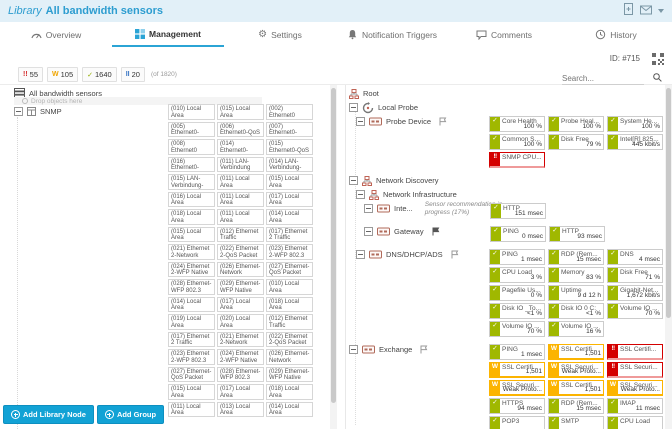  Describe the element at coordinates (191, 129) in the screenshot. I see `library-sensor-item: (005) Ethernet0-WFP Native` at that location.